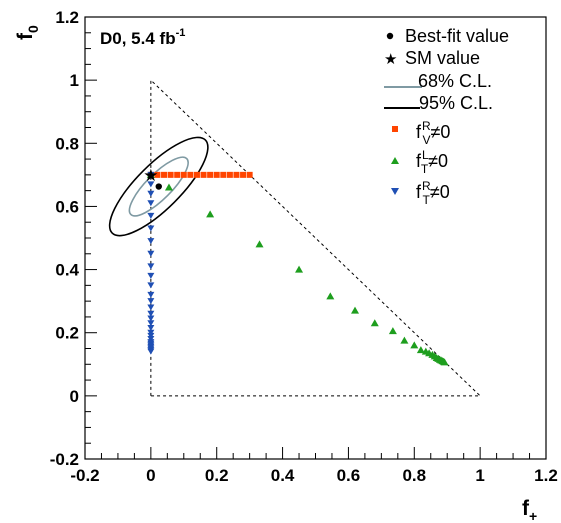  I want to click on x-tick-label: 0.2, so click(217, 475).